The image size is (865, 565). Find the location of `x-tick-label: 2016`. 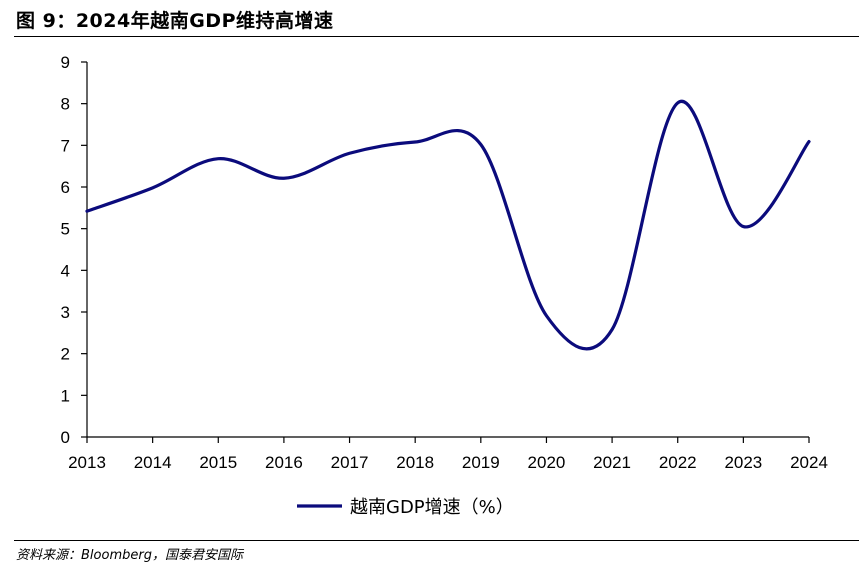

x-tick-label: 2016 is located at coordinates (284, 462).